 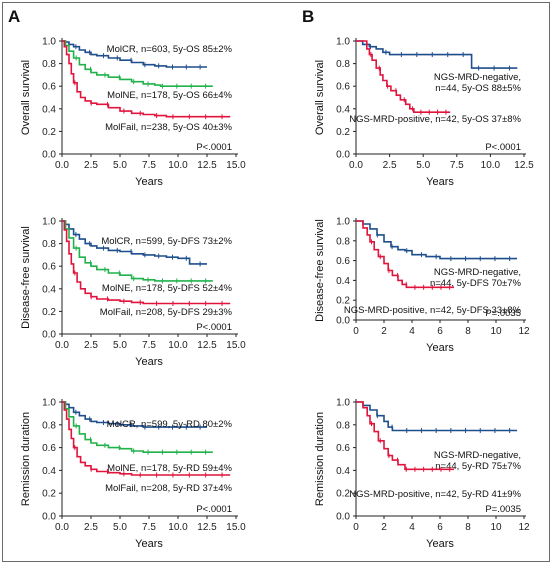 What do you see at coordinates (503, 509) in the screenshot?
I see `p-value-label: P=.0035` at bounding box center [503, 509].